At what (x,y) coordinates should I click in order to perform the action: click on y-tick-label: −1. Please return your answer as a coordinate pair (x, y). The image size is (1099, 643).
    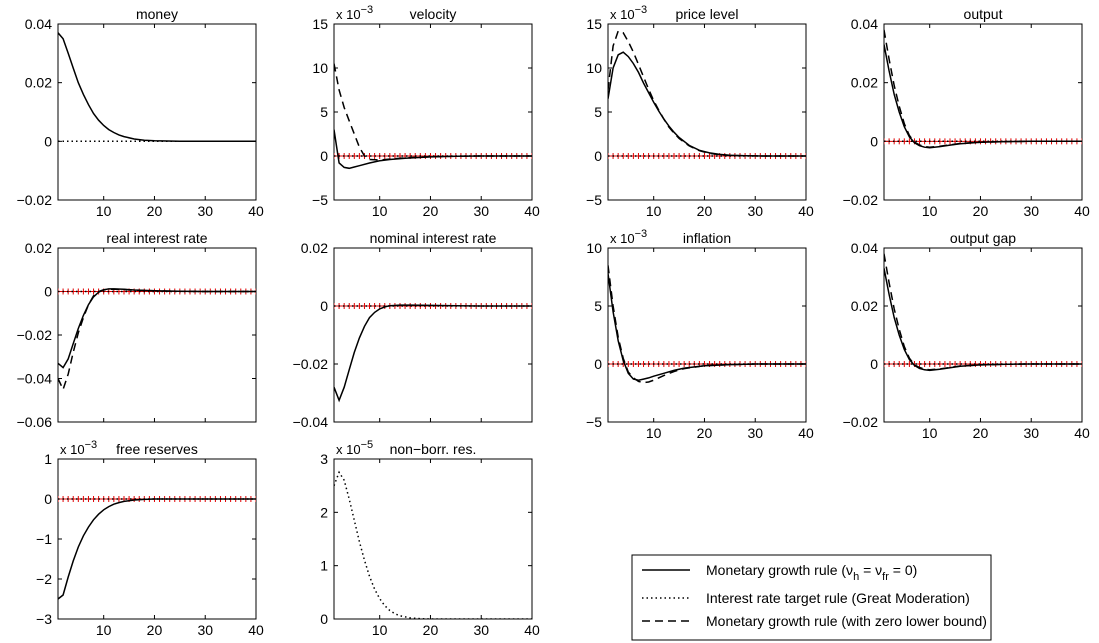
    Looking at the image, I should click on (44, 539).